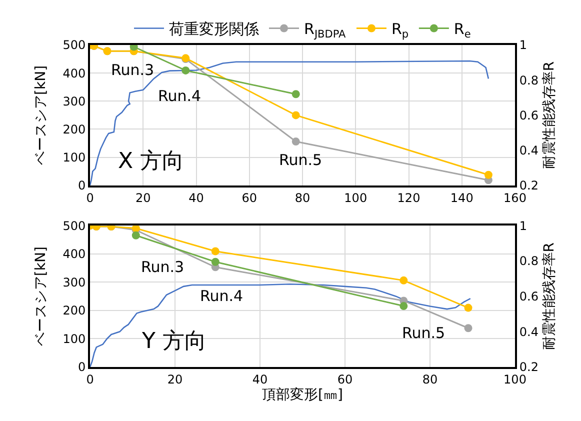  I want to click on legend-label: R$_{JBDPA}$, so click(325, 30).